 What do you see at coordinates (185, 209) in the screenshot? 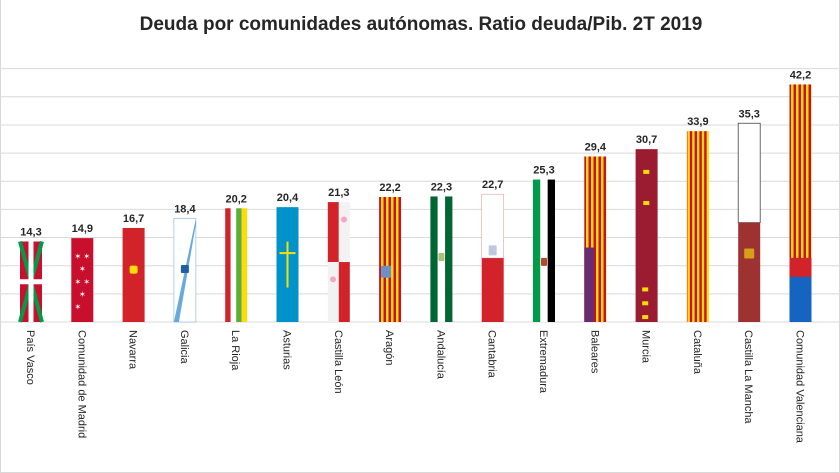
I see `data-label: 18,4` at bounding box center [185, 209].